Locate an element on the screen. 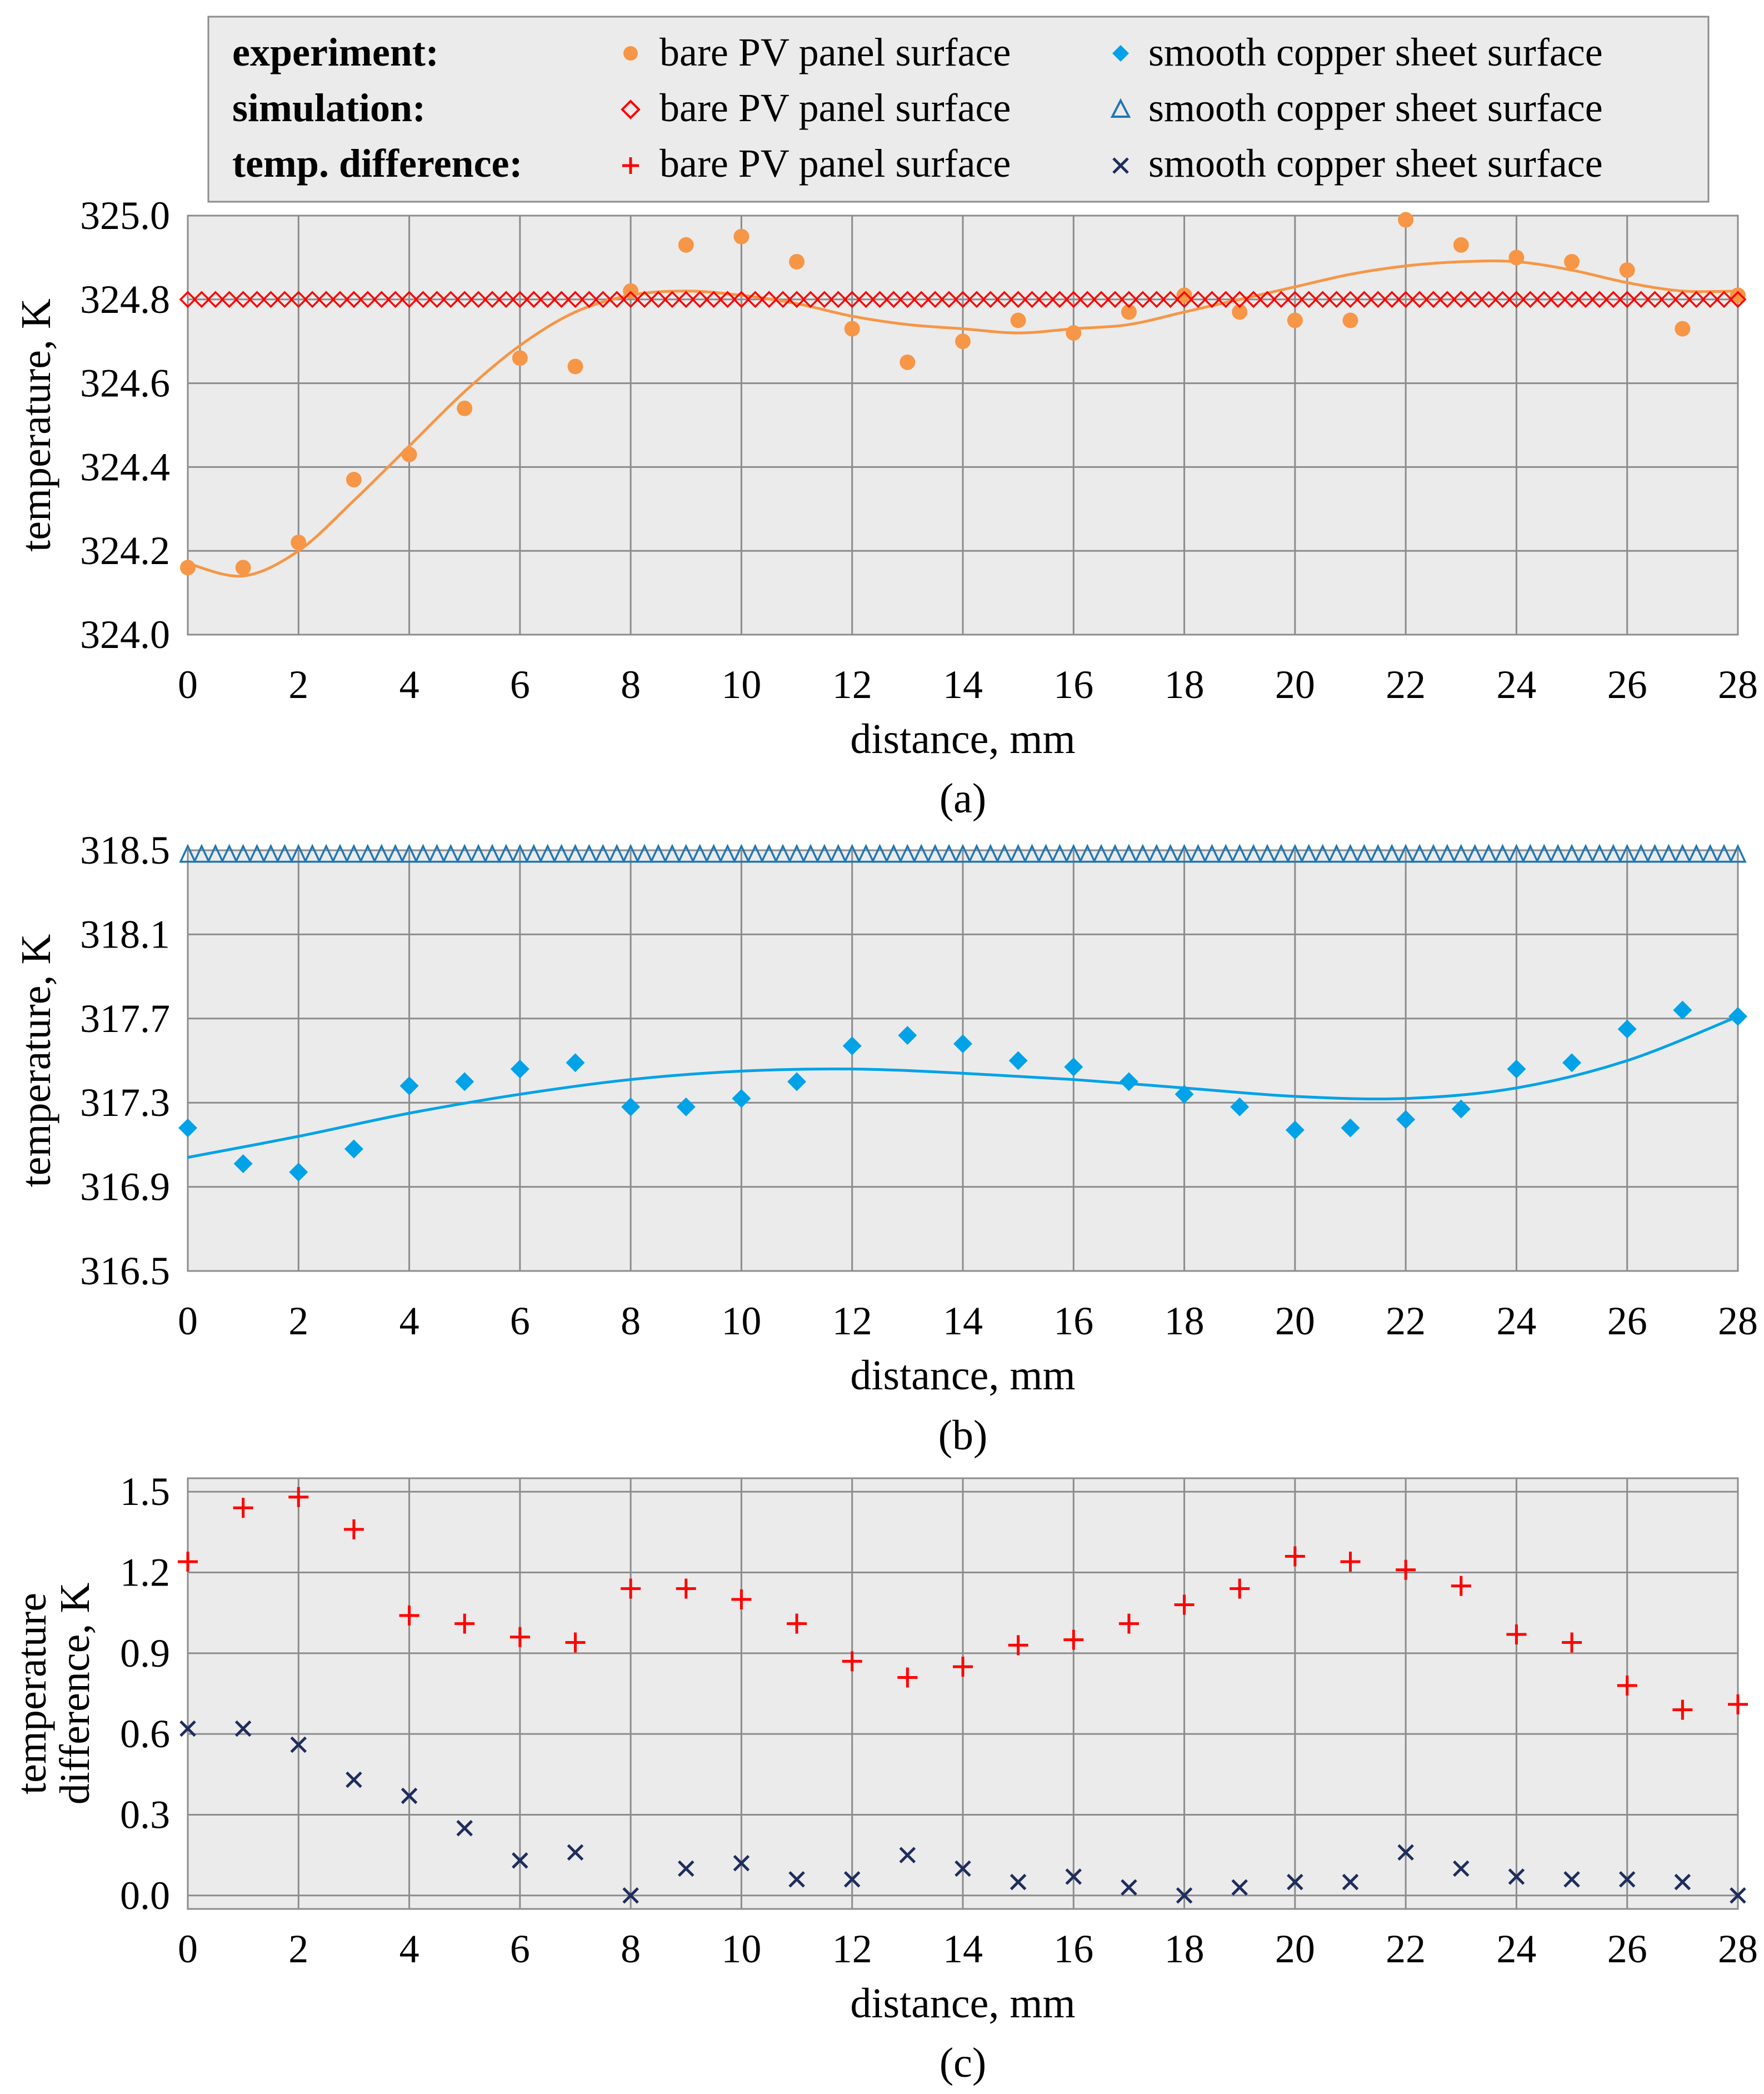 Image resolution: width=1764 pixels, height=2094 pixels. x-tick-label: 0 is located at coordinates (188, 685).